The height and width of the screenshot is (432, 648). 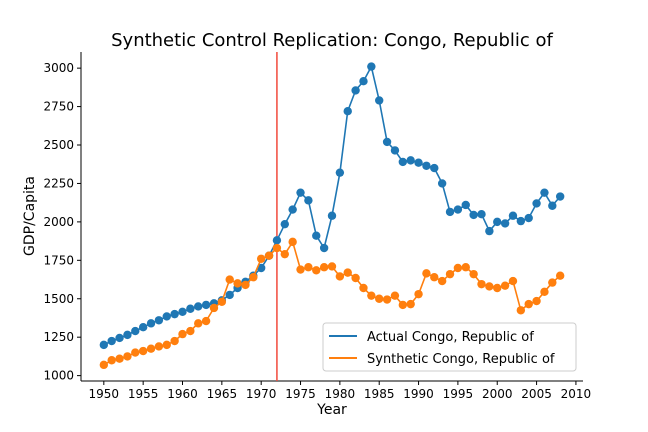 I want to click on x-tick-label: 1955, so click(x=143, y=394).